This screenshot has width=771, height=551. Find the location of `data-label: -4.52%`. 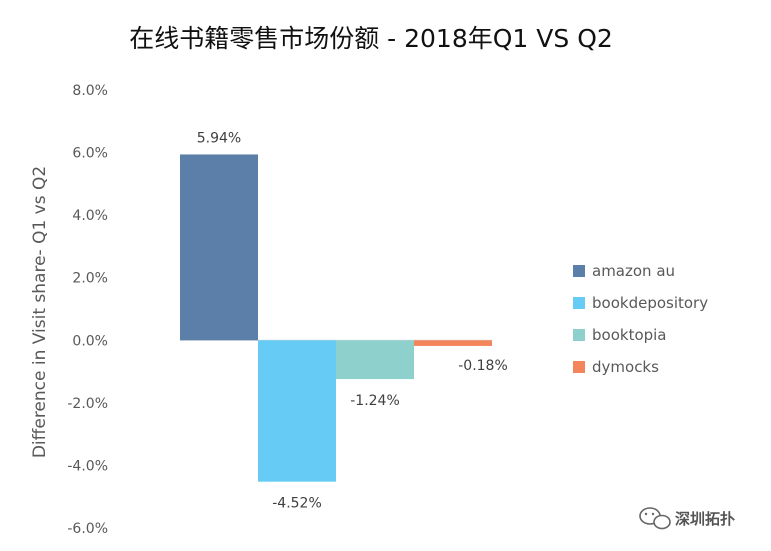

data-label: -4.52% is located at coordinates (297, 504).